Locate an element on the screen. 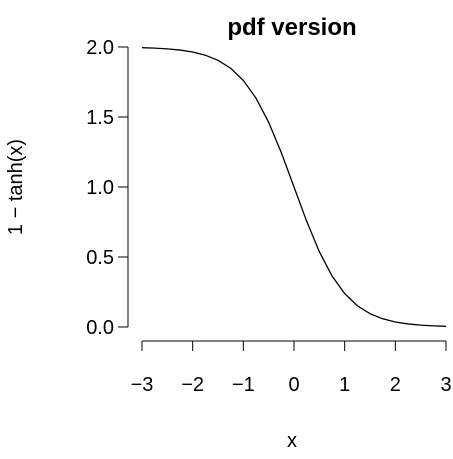 The width and height of the screenshot is (453, 459). chart-title: pdf version is located at coordinates (291, 27).